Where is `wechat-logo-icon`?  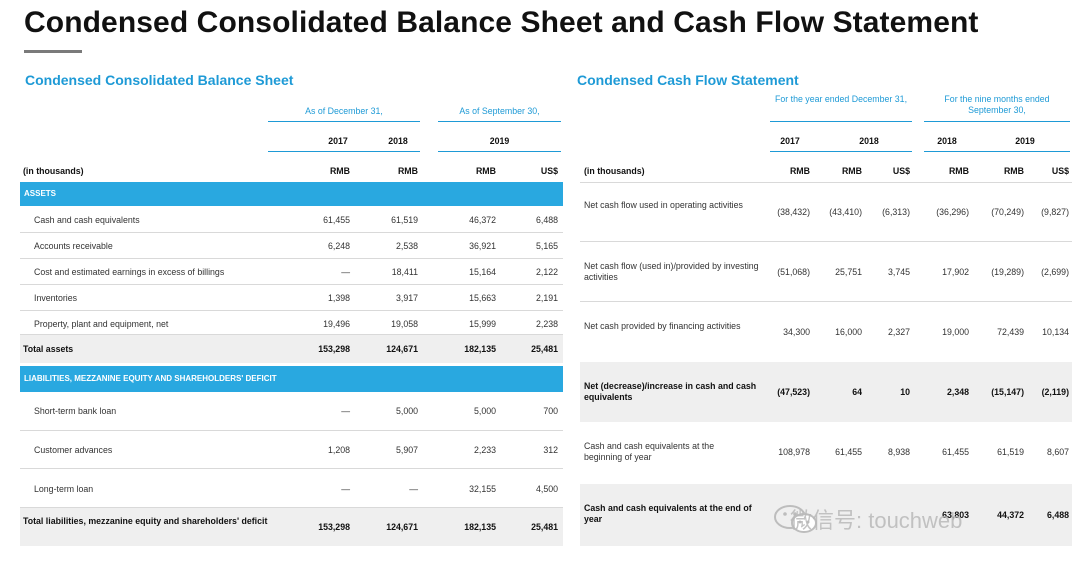
wechat-logo-icon is located at coordinates (795, 519).